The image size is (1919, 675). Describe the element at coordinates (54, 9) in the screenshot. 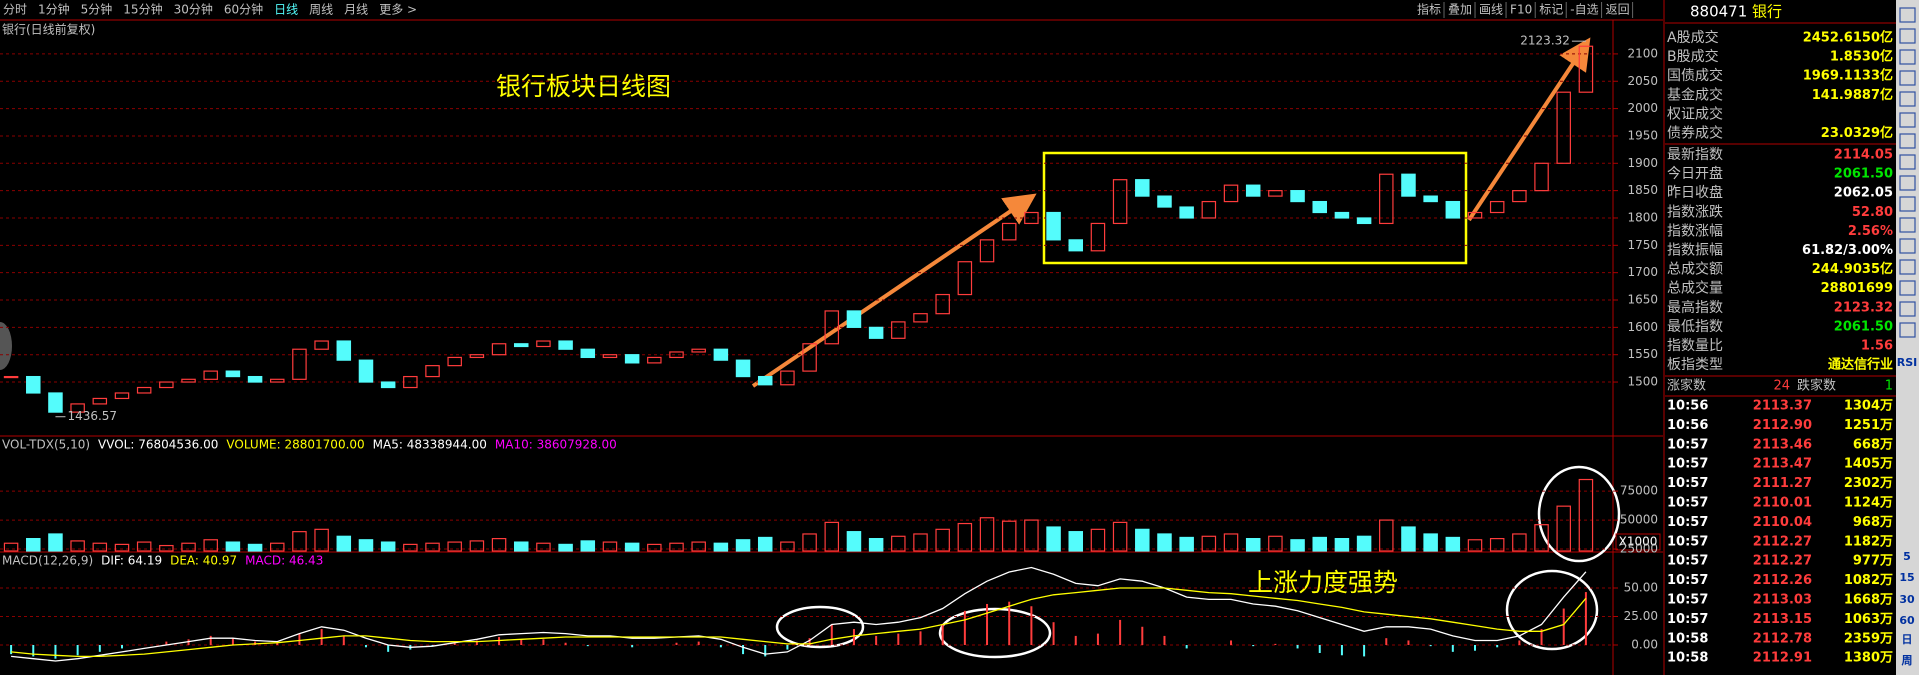

I see `period-tab: 1分钟` at that location.